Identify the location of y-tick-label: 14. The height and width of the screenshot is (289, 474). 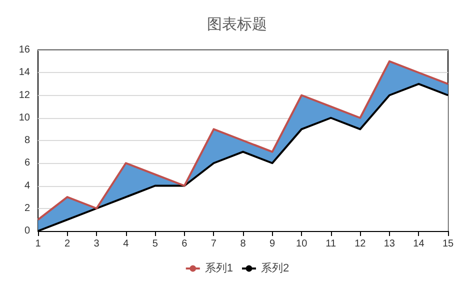
(24, 72).